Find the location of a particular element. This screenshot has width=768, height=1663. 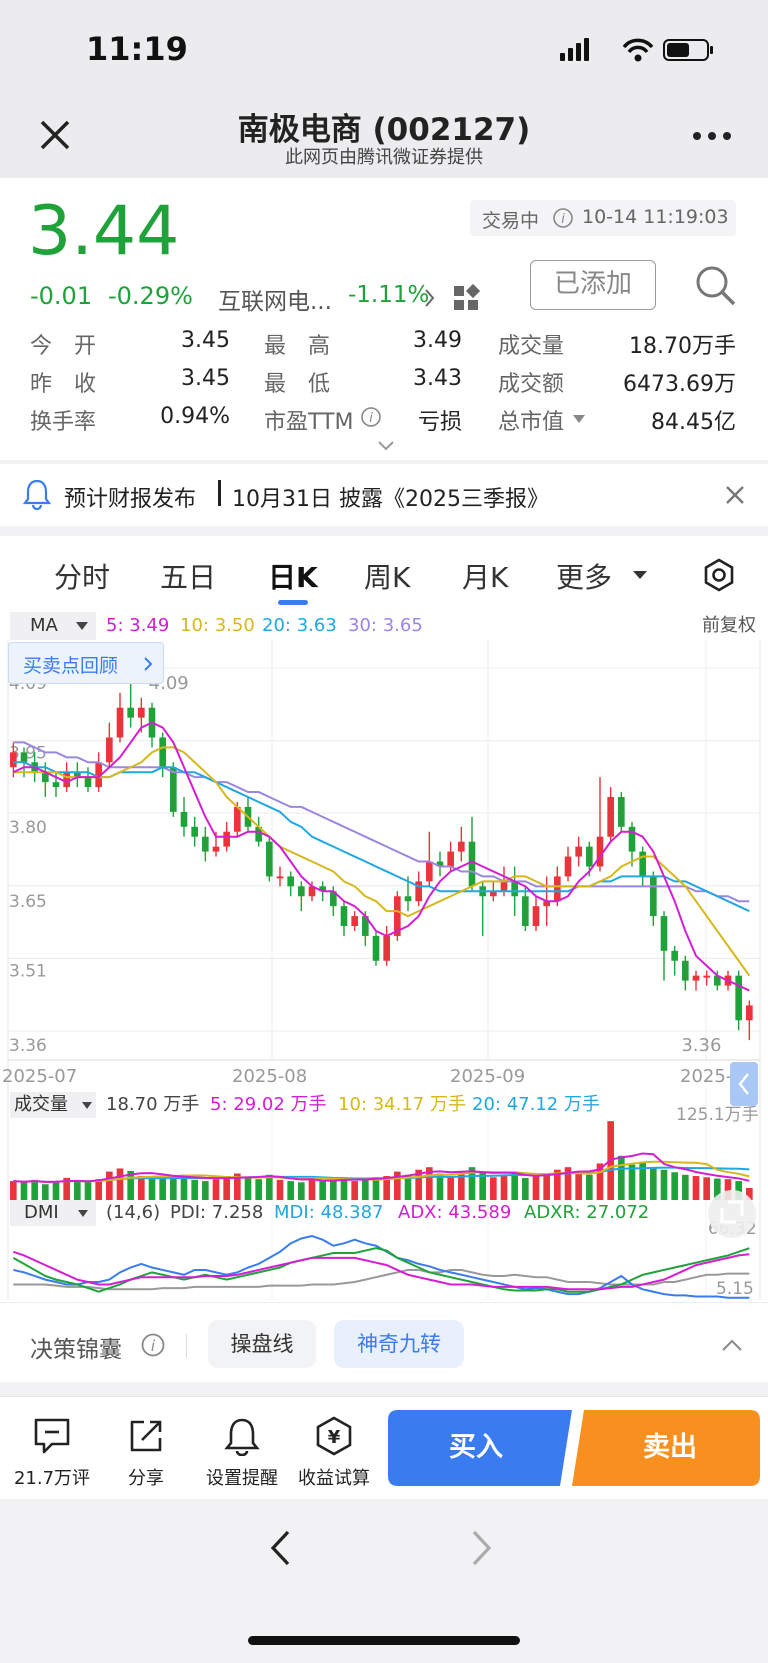

grid-icon is located at coordinates (466, 298).